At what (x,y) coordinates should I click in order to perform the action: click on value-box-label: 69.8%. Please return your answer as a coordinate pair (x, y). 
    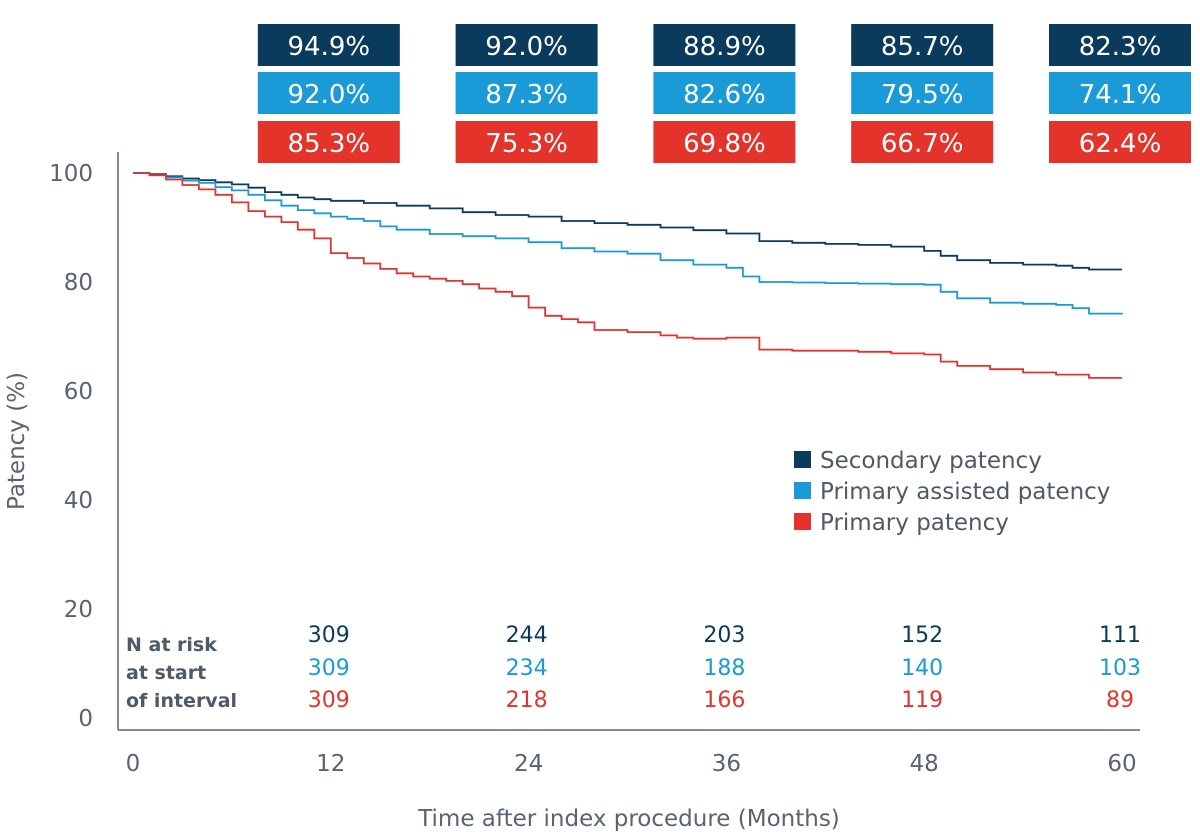
    Looking at the image, I should click on (724, 144).